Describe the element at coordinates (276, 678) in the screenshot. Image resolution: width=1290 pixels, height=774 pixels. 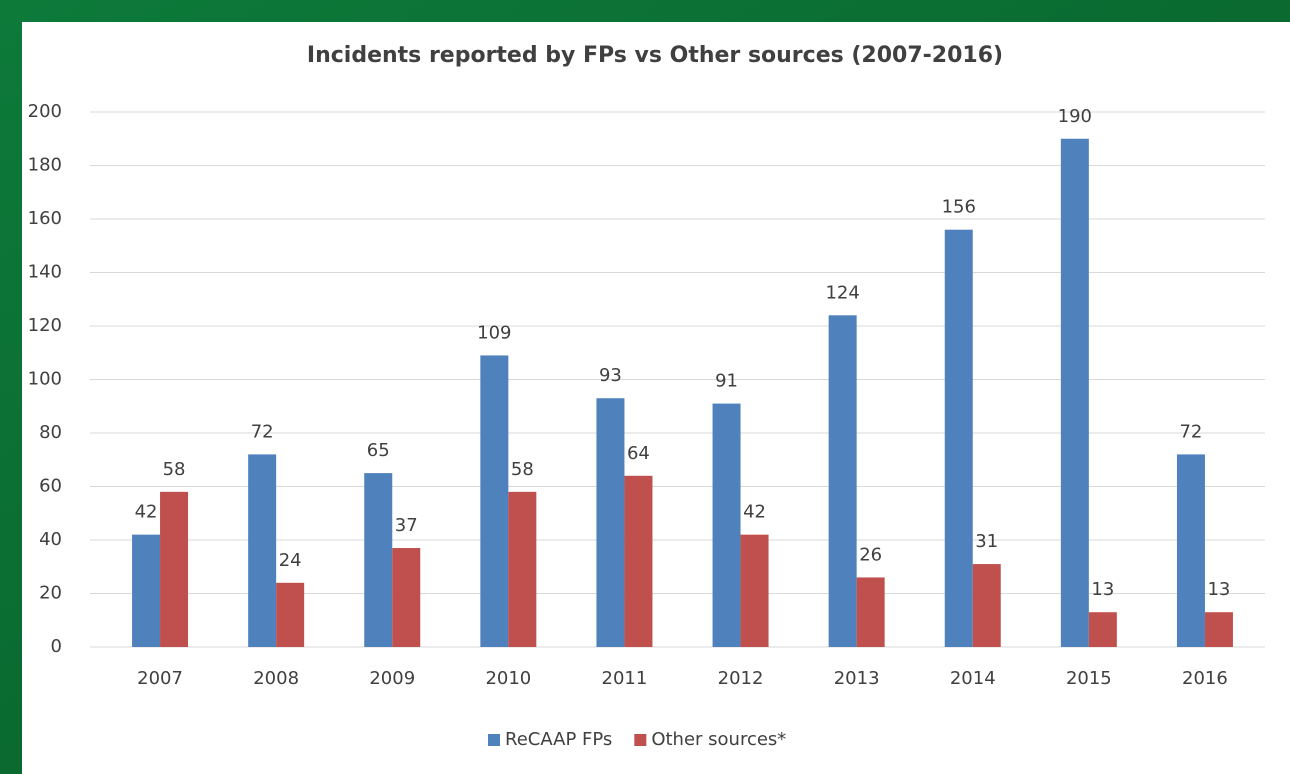
I see `x-tick-label: 2008` at that location.